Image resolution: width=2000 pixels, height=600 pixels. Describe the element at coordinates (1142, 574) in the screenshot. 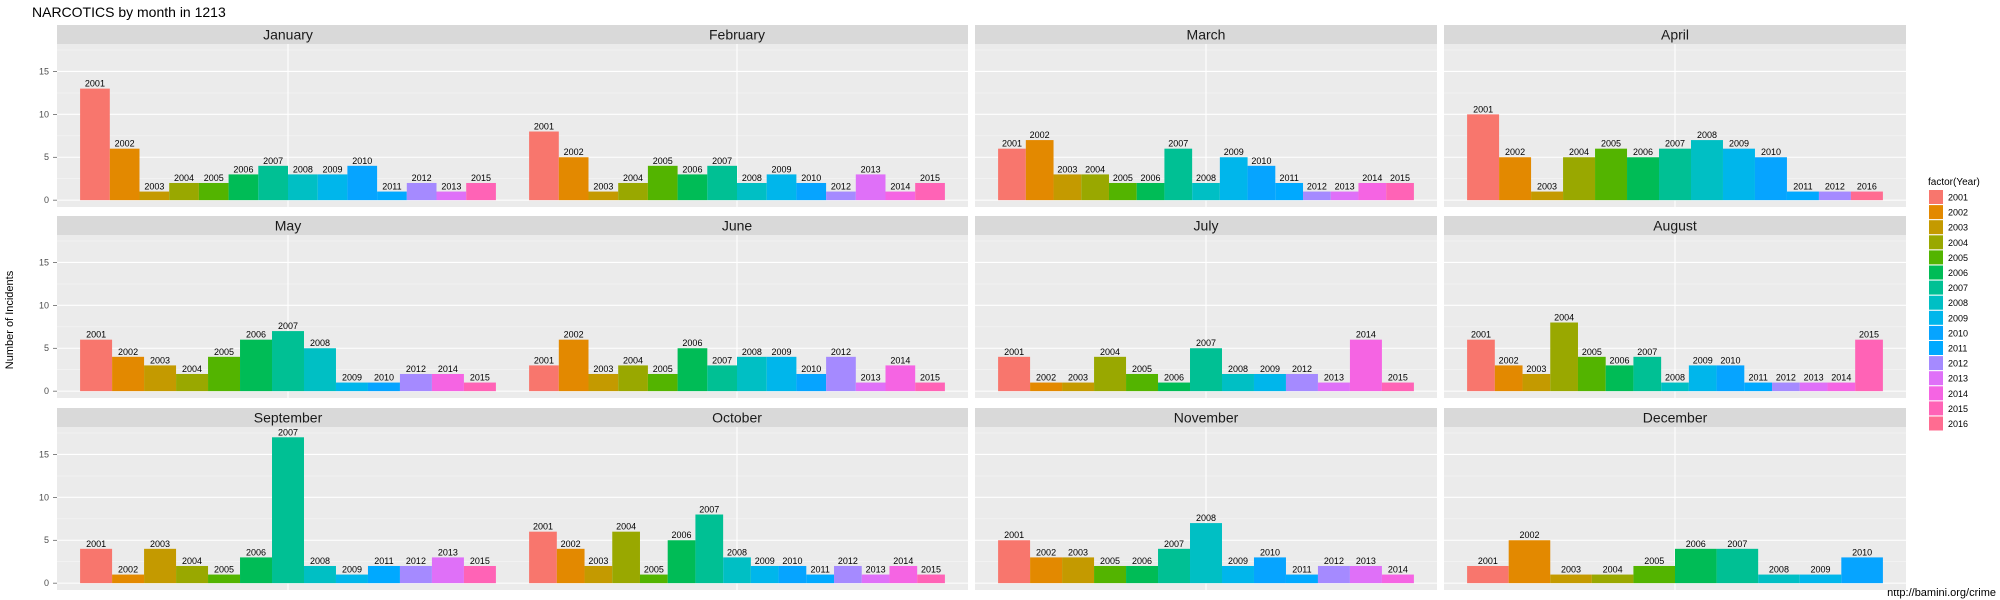

I see `bar-november-2006` at that location.